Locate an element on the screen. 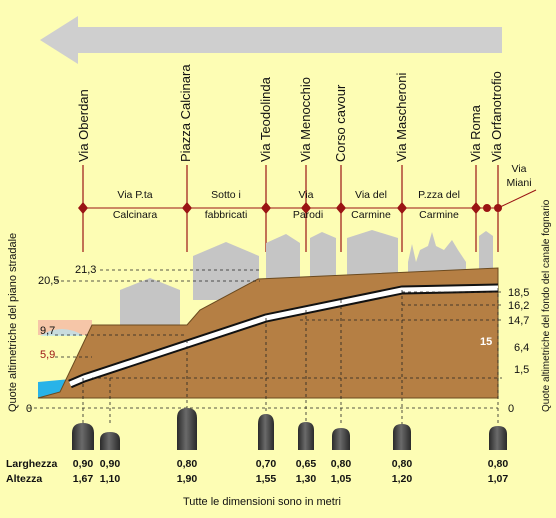 This screenshot has height=518, width=556. width-row-label: Larghezza is located at coordinates (32, 464).